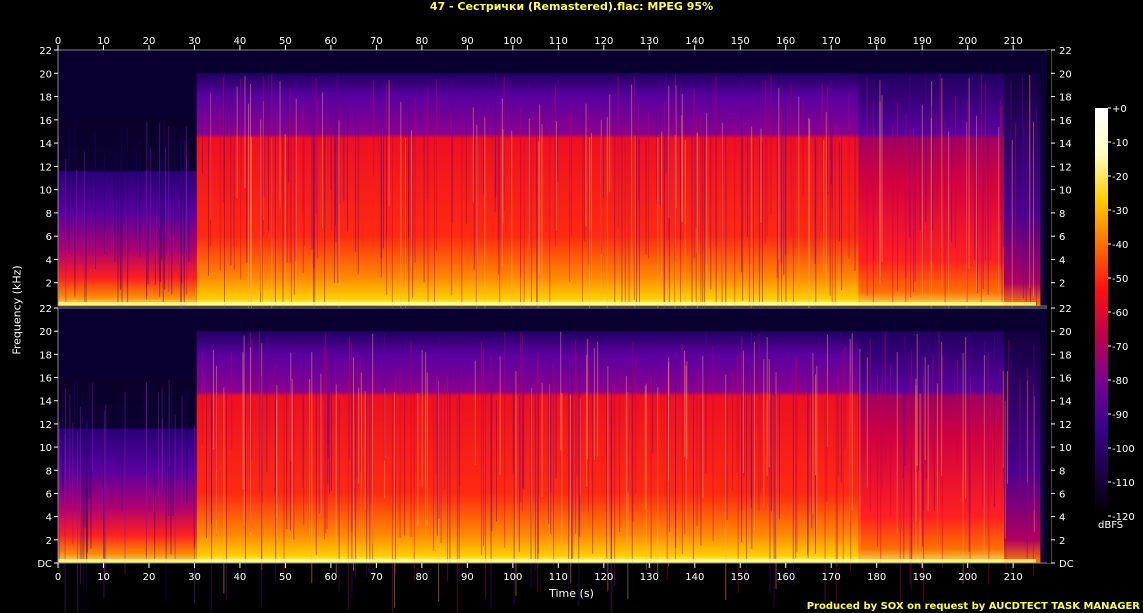 Image resolution: width=1143 pixels, height=613 pixels. I want to click on colorbar-tick-label: -10, so click(1120, 143).